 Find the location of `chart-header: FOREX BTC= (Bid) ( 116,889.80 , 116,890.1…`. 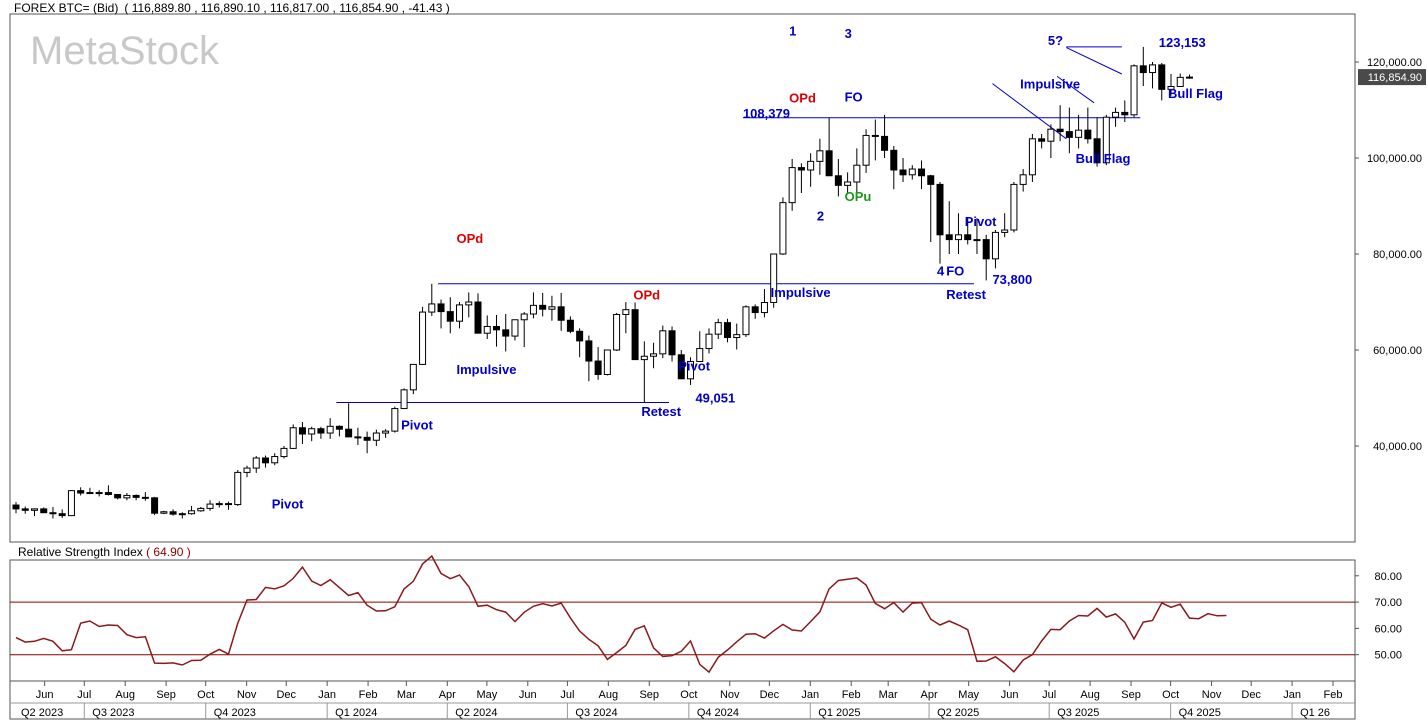

chart-header: FOREX BTC= (Bid) ( 116,889.80 , 116,890.1… is located at coordinates (235, 8).